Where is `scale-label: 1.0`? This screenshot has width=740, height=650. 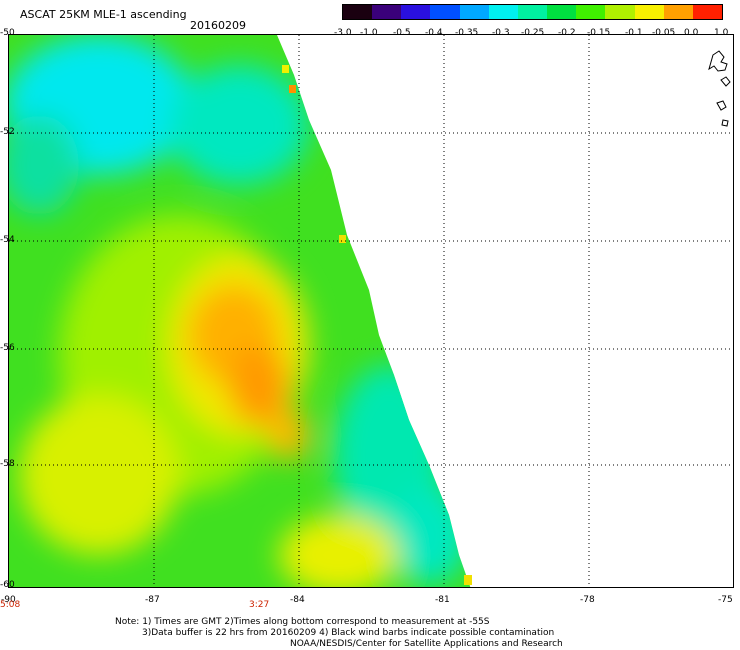
scale-label: 1.0 is located at coordinates (721, 33).